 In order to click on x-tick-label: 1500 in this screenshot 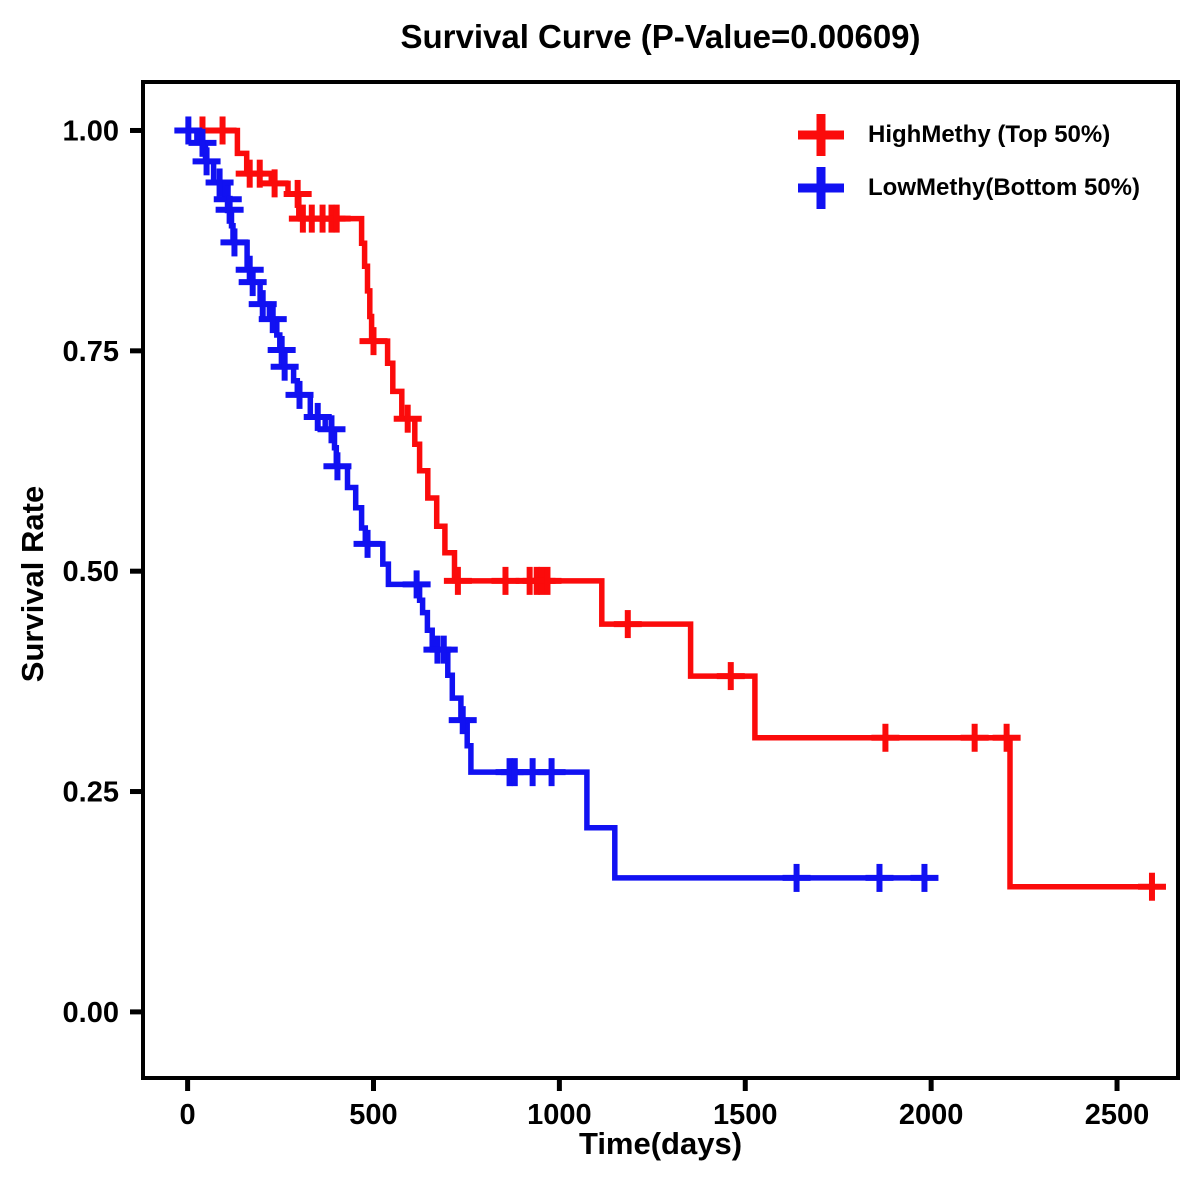, I will do `click(745, 1115)`.